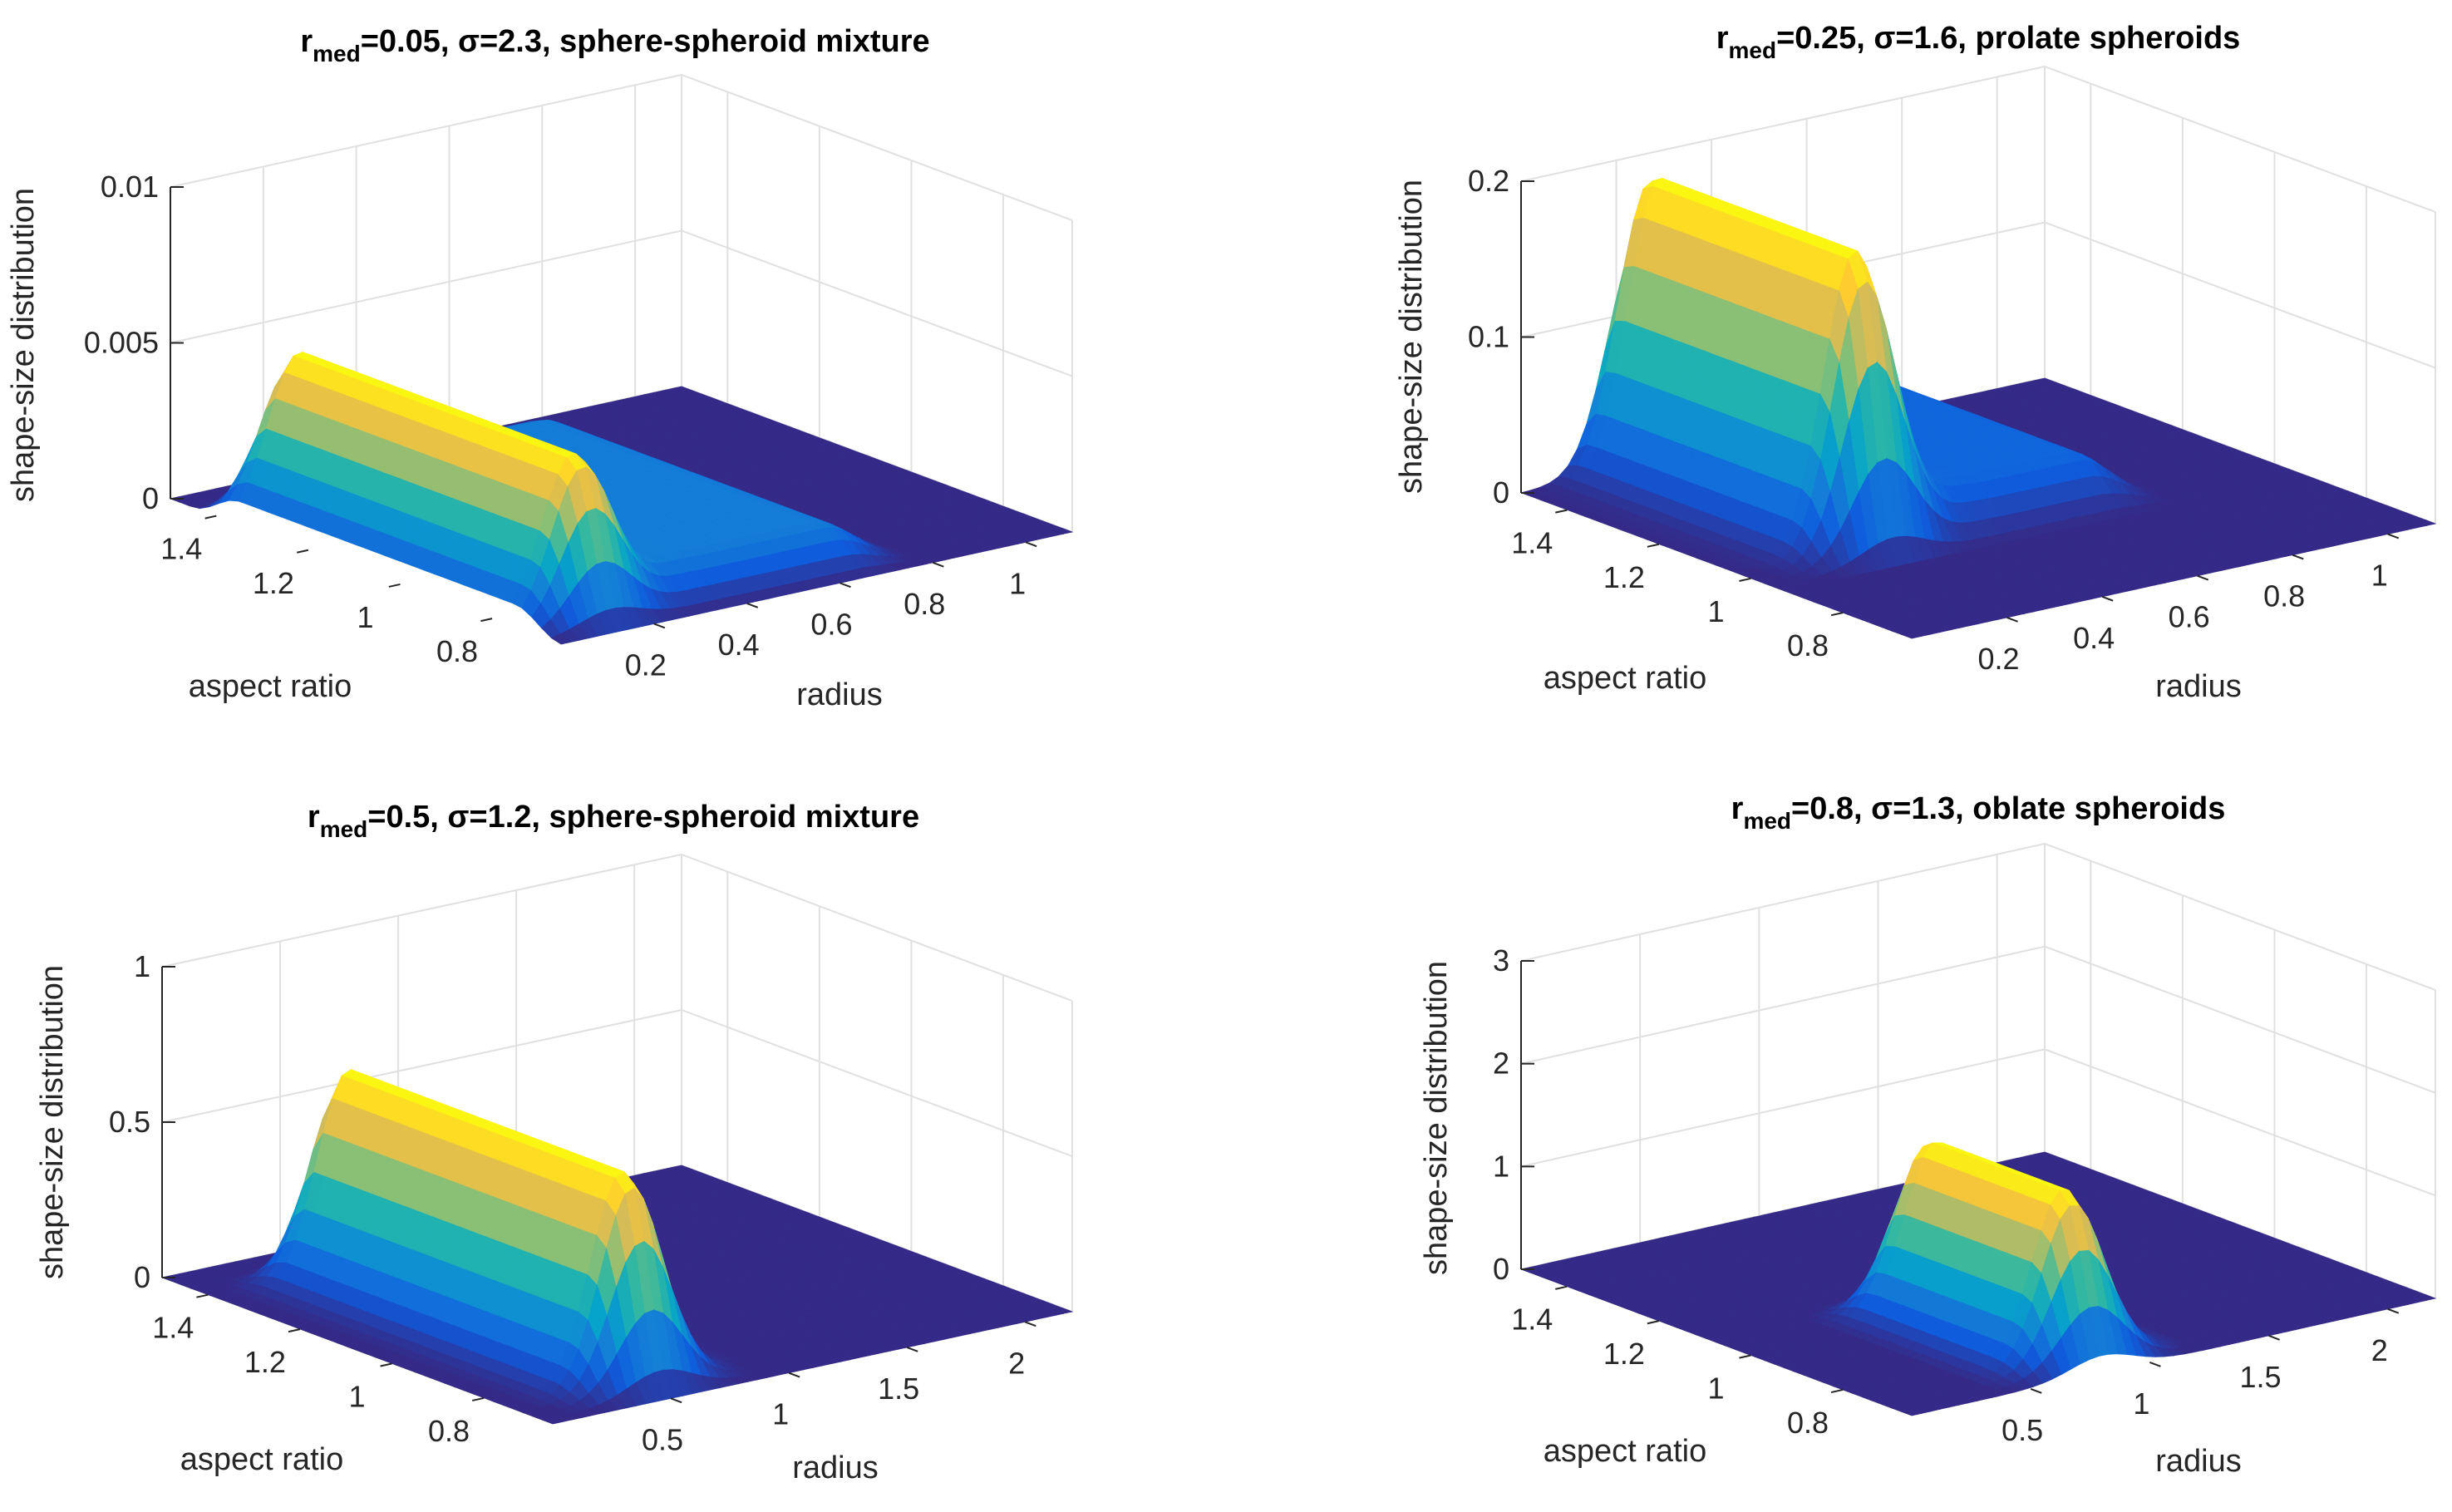  I want to click on z-tick-label: 0.01, so click(130, 187).